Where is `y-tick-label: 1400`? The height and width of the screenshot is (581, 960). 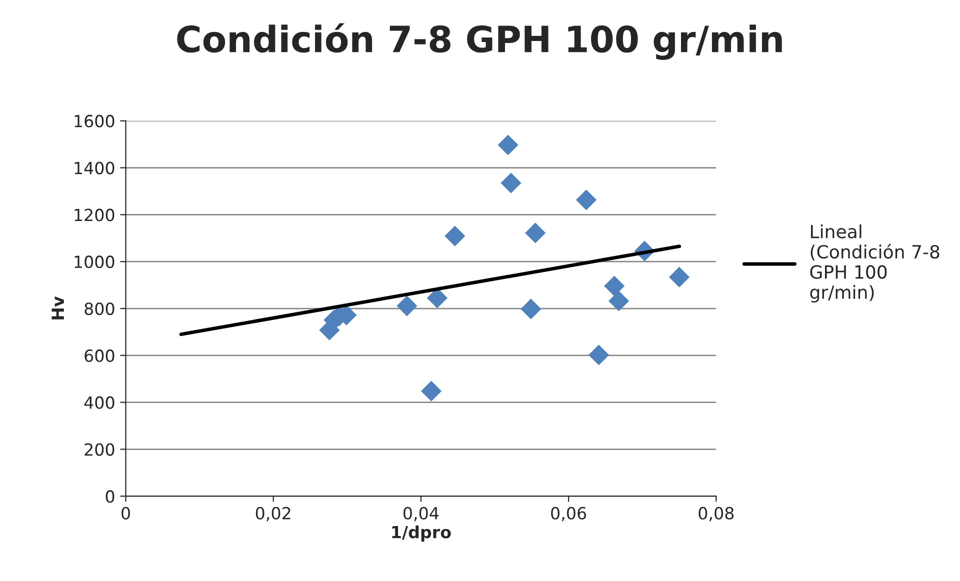
y-tick-label: 1400 is located at coordinates (94, 168).